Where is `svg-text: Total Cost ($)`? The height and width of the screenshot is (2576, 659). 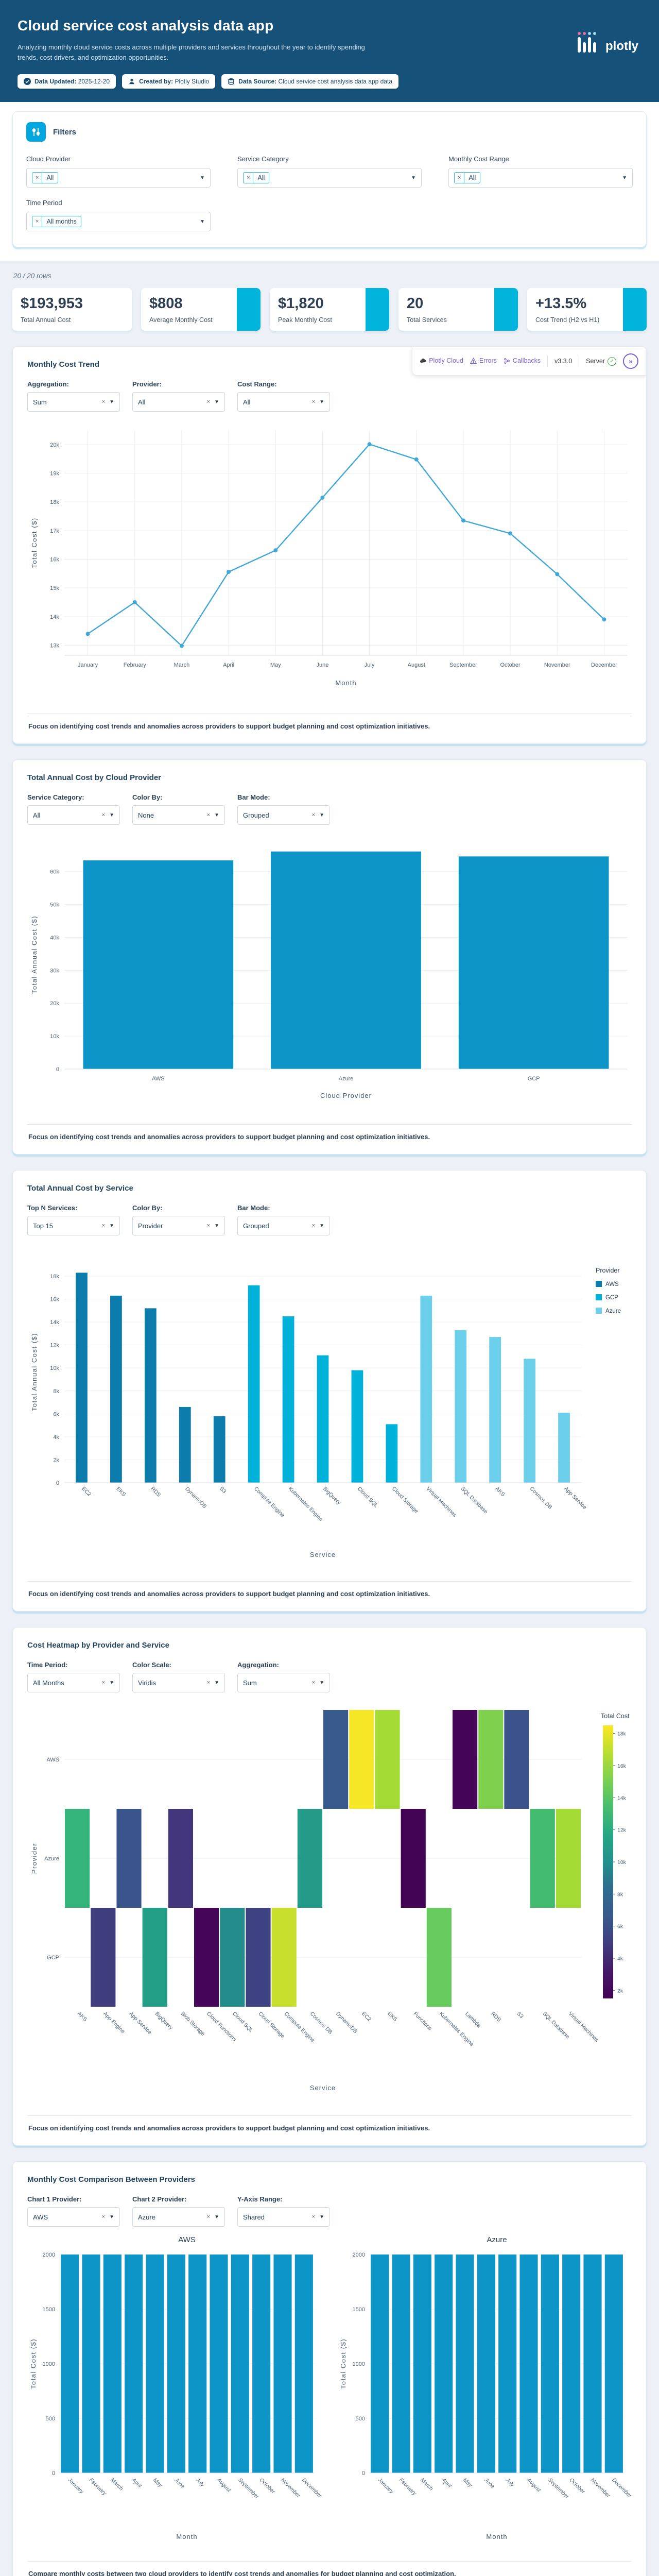
svg-text: Total Cost ($) is located at coordinates (34, 543).